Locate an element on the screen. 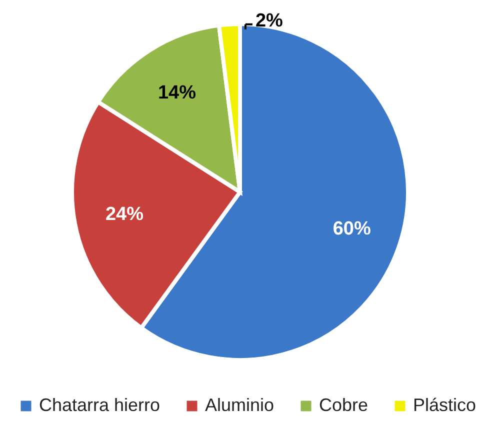 Image resolution: width=498 pixels, height=424 pixels. data-label: 2% is located at coordinates (269, 21).